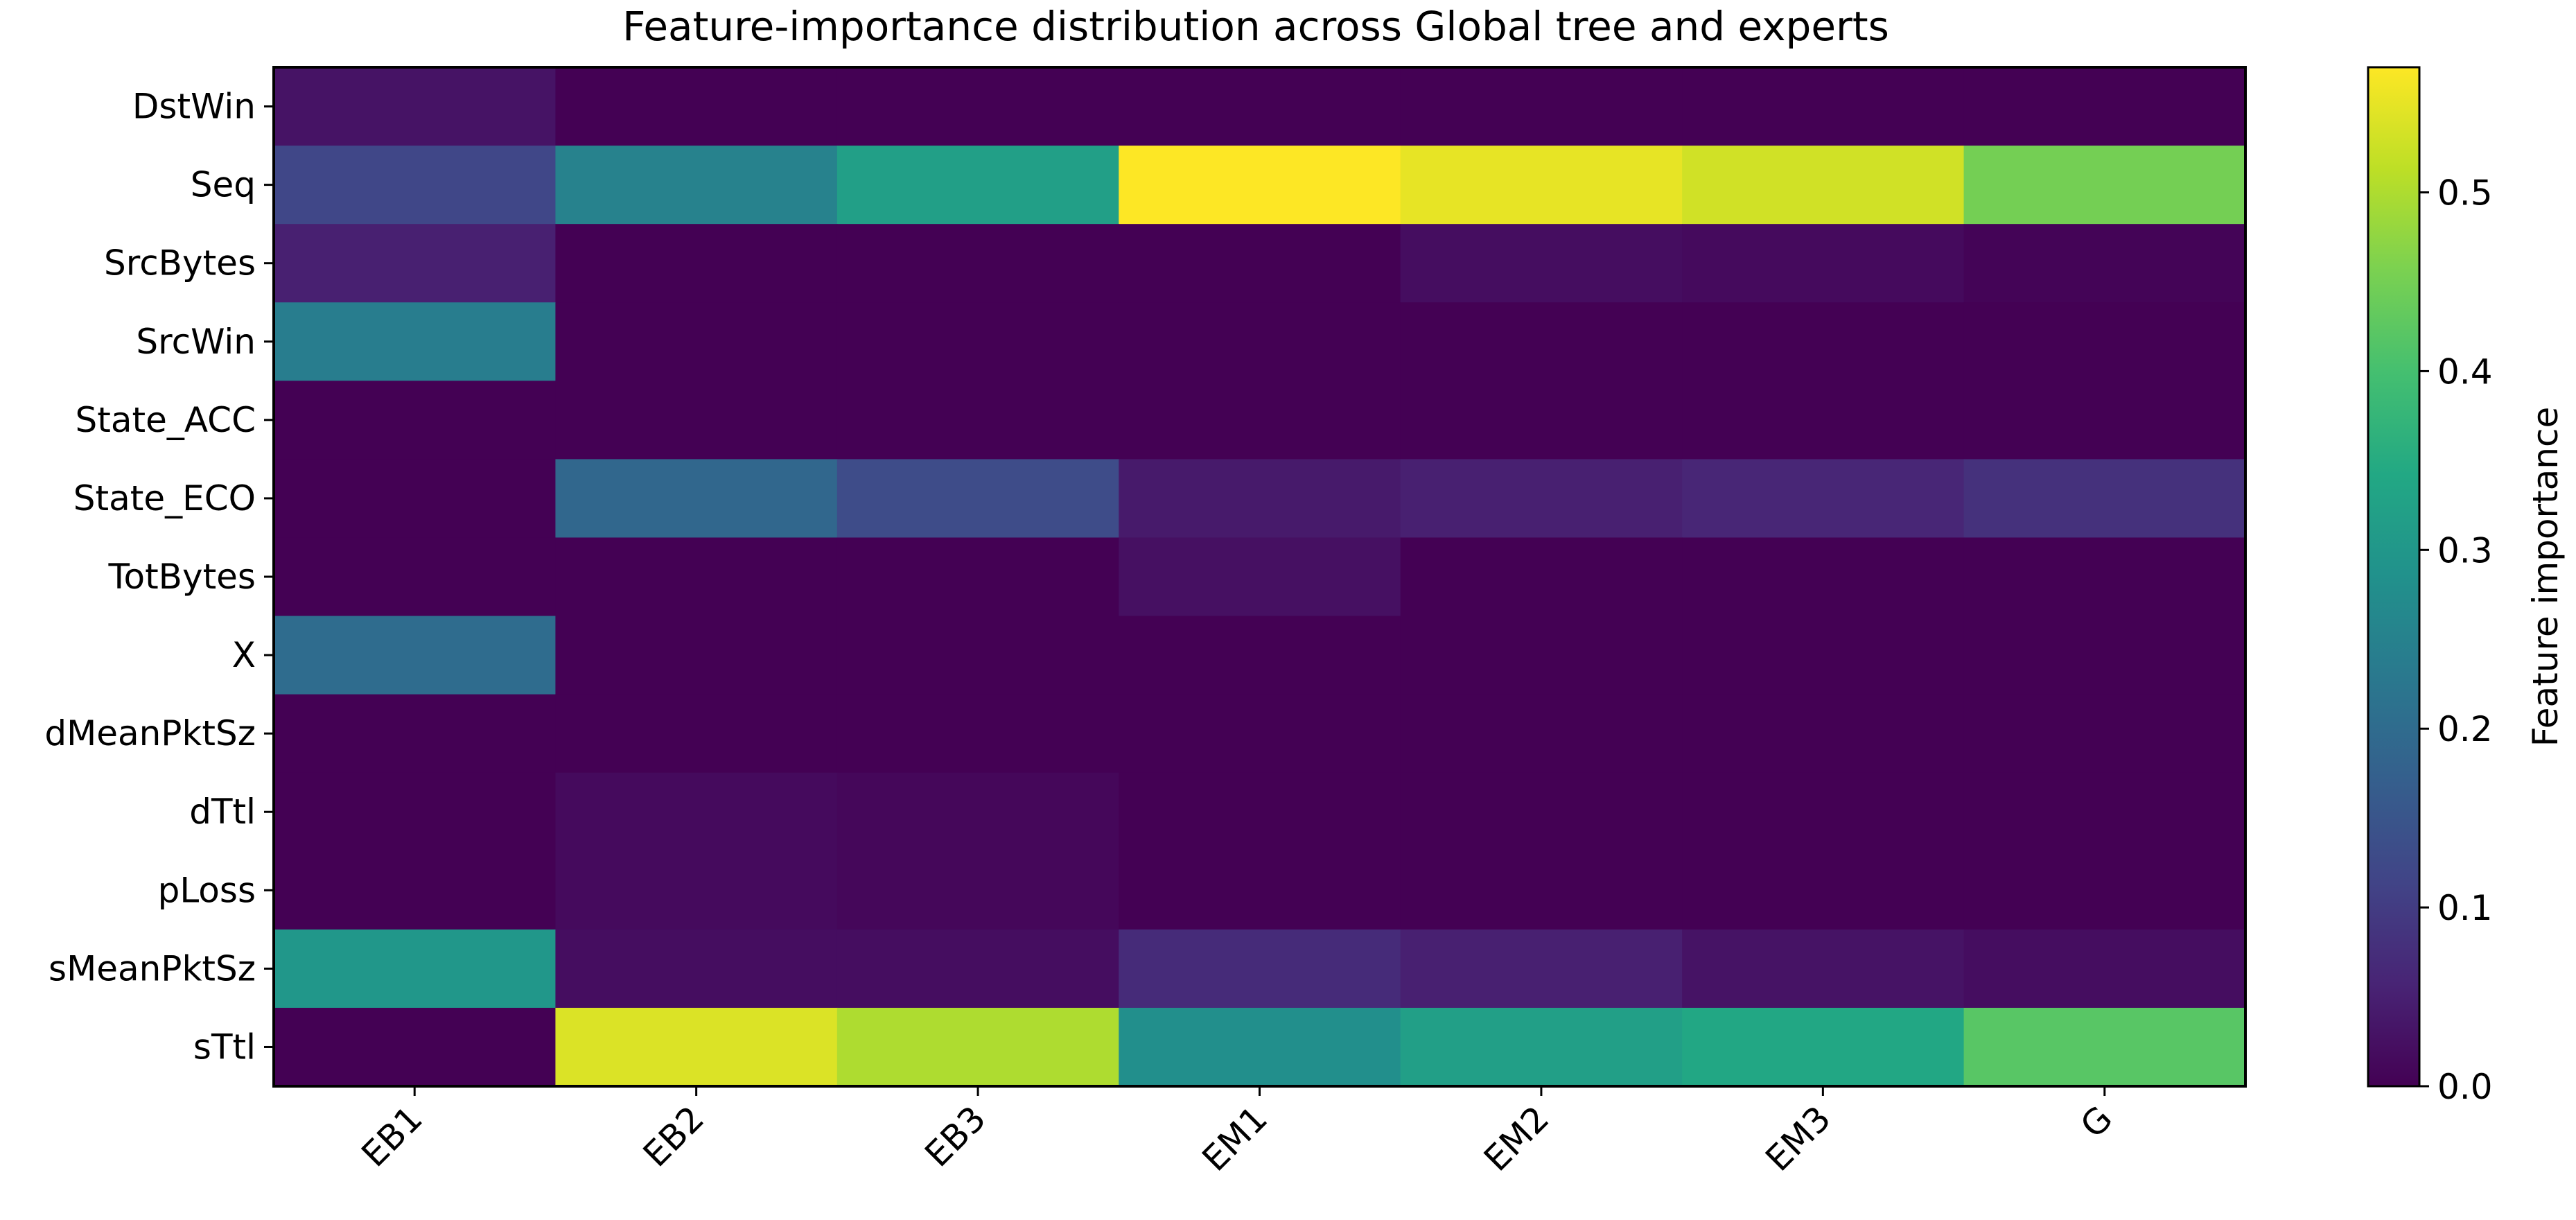 The image size is (2576, 1220). Describe the element at coordinates (196, 342) in the screenshot. I see `y-tick-label: SrcWin` at that location.